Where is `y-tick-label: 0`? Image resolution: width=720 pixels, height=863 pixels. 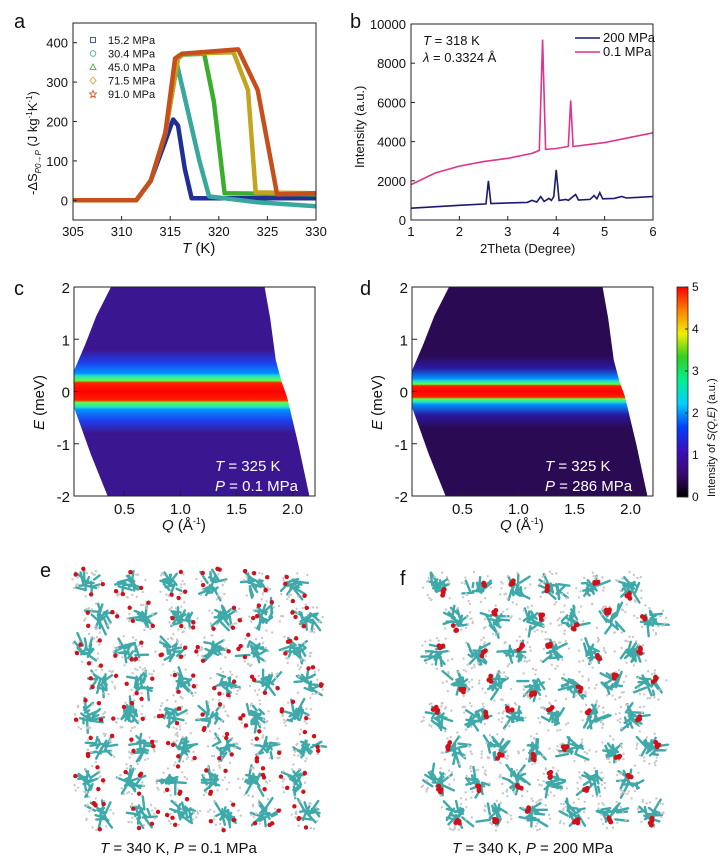
y-tick-label: 0 is located at coordinates (64, 200).